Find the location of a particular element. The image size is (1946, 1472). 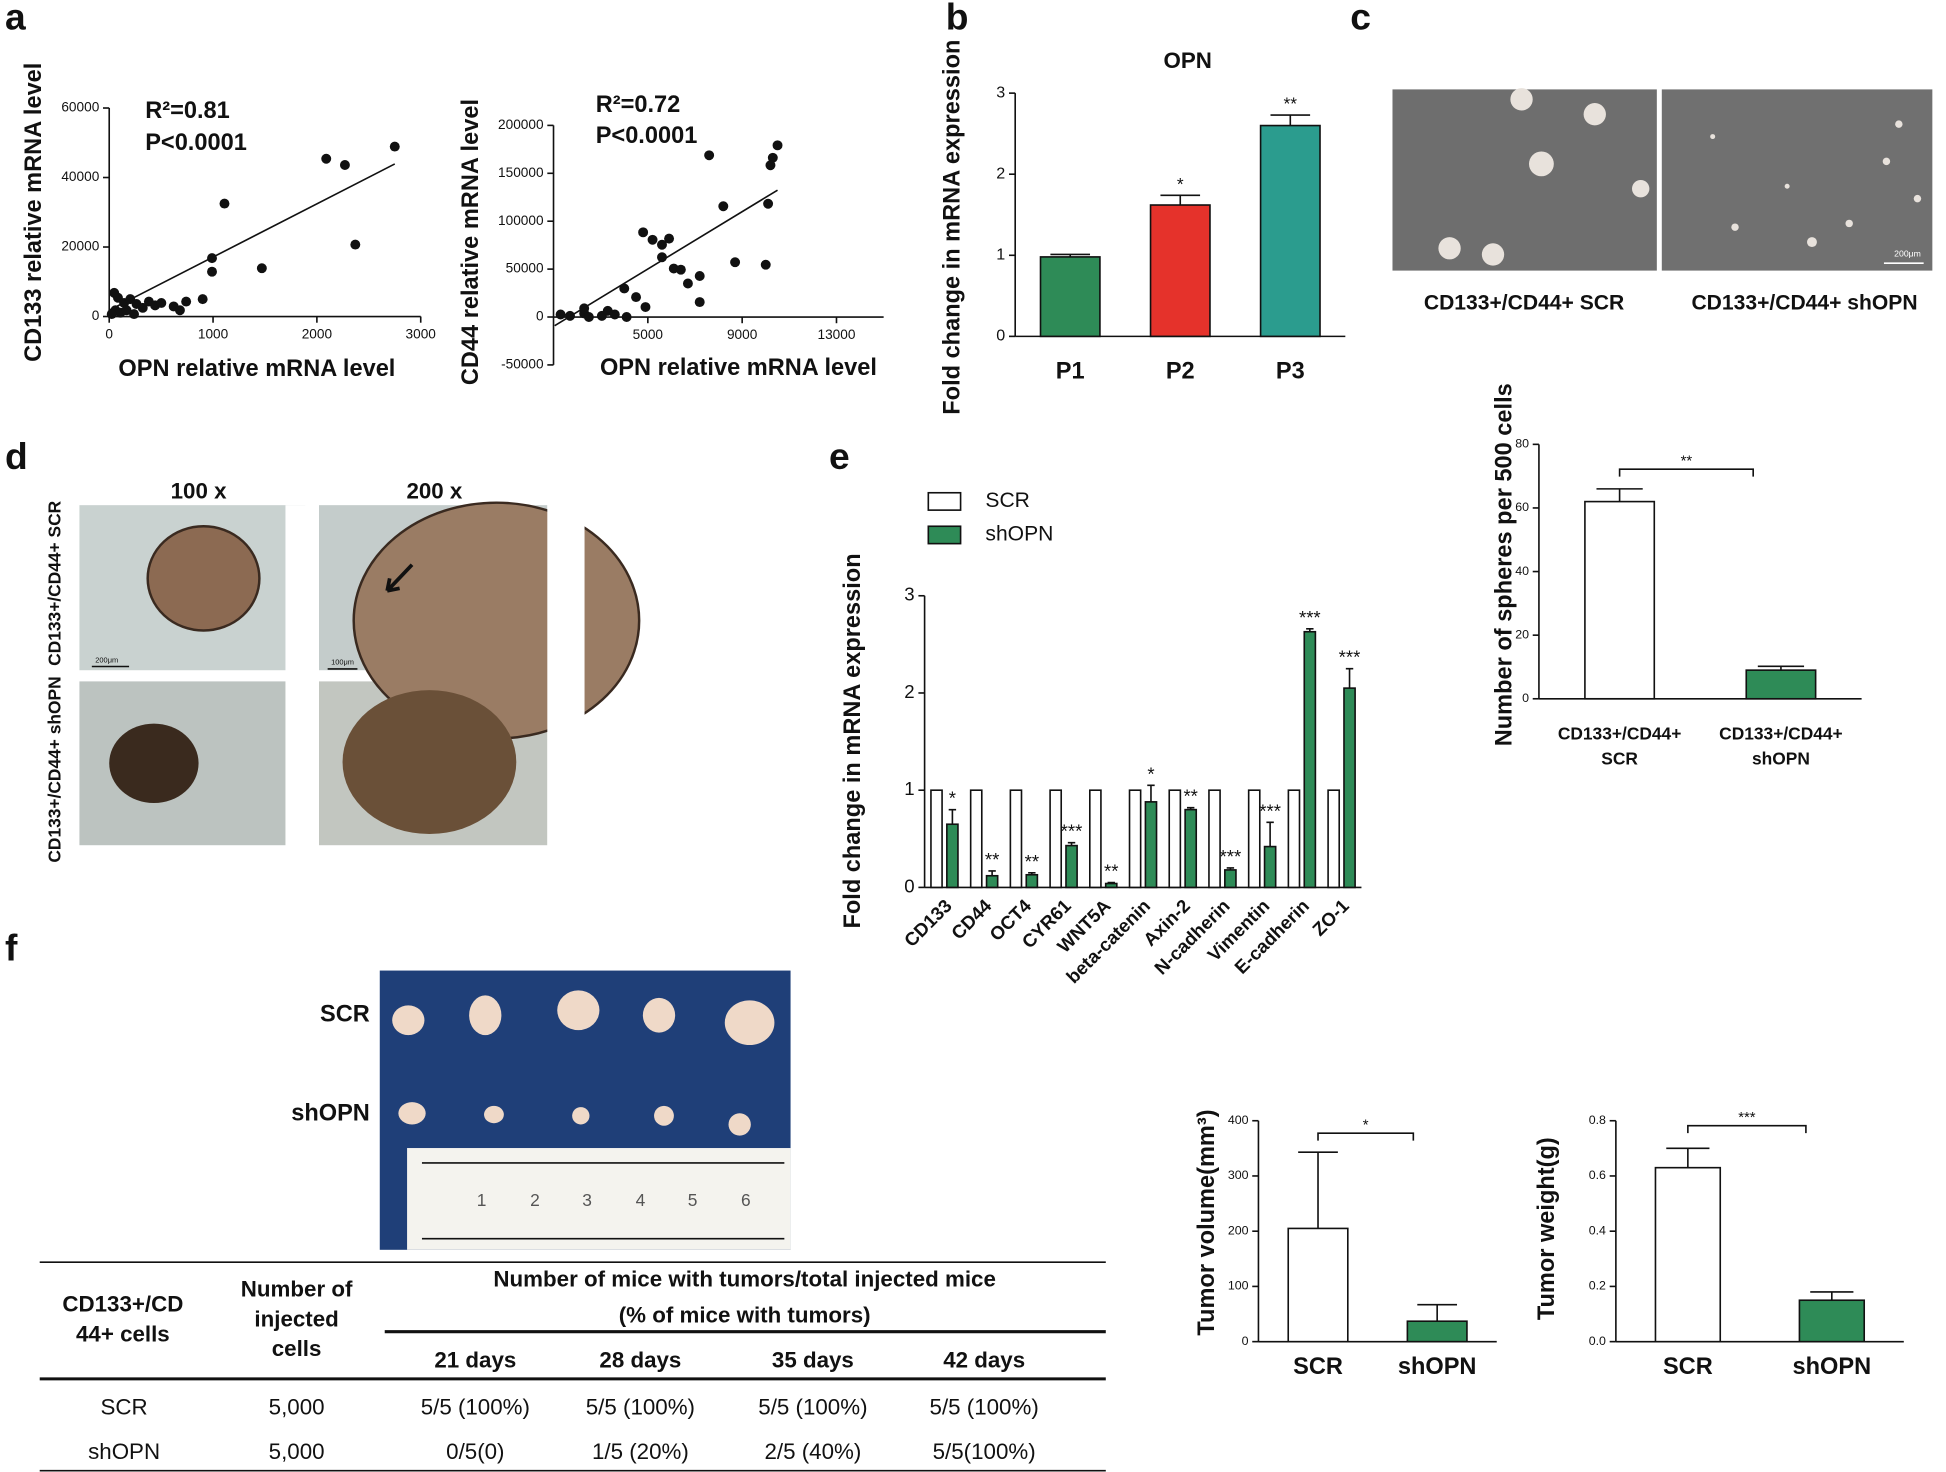

table-cell: shOPN is located at coordinates (124, 1451).